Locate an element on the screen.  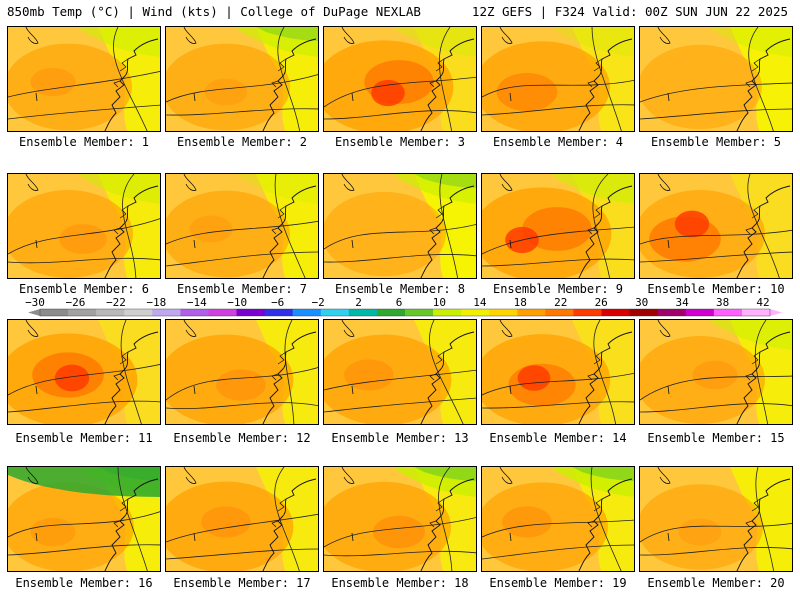
ensemble-member-label: Ensemble Member: 1 is located at coordinates (84, 142).